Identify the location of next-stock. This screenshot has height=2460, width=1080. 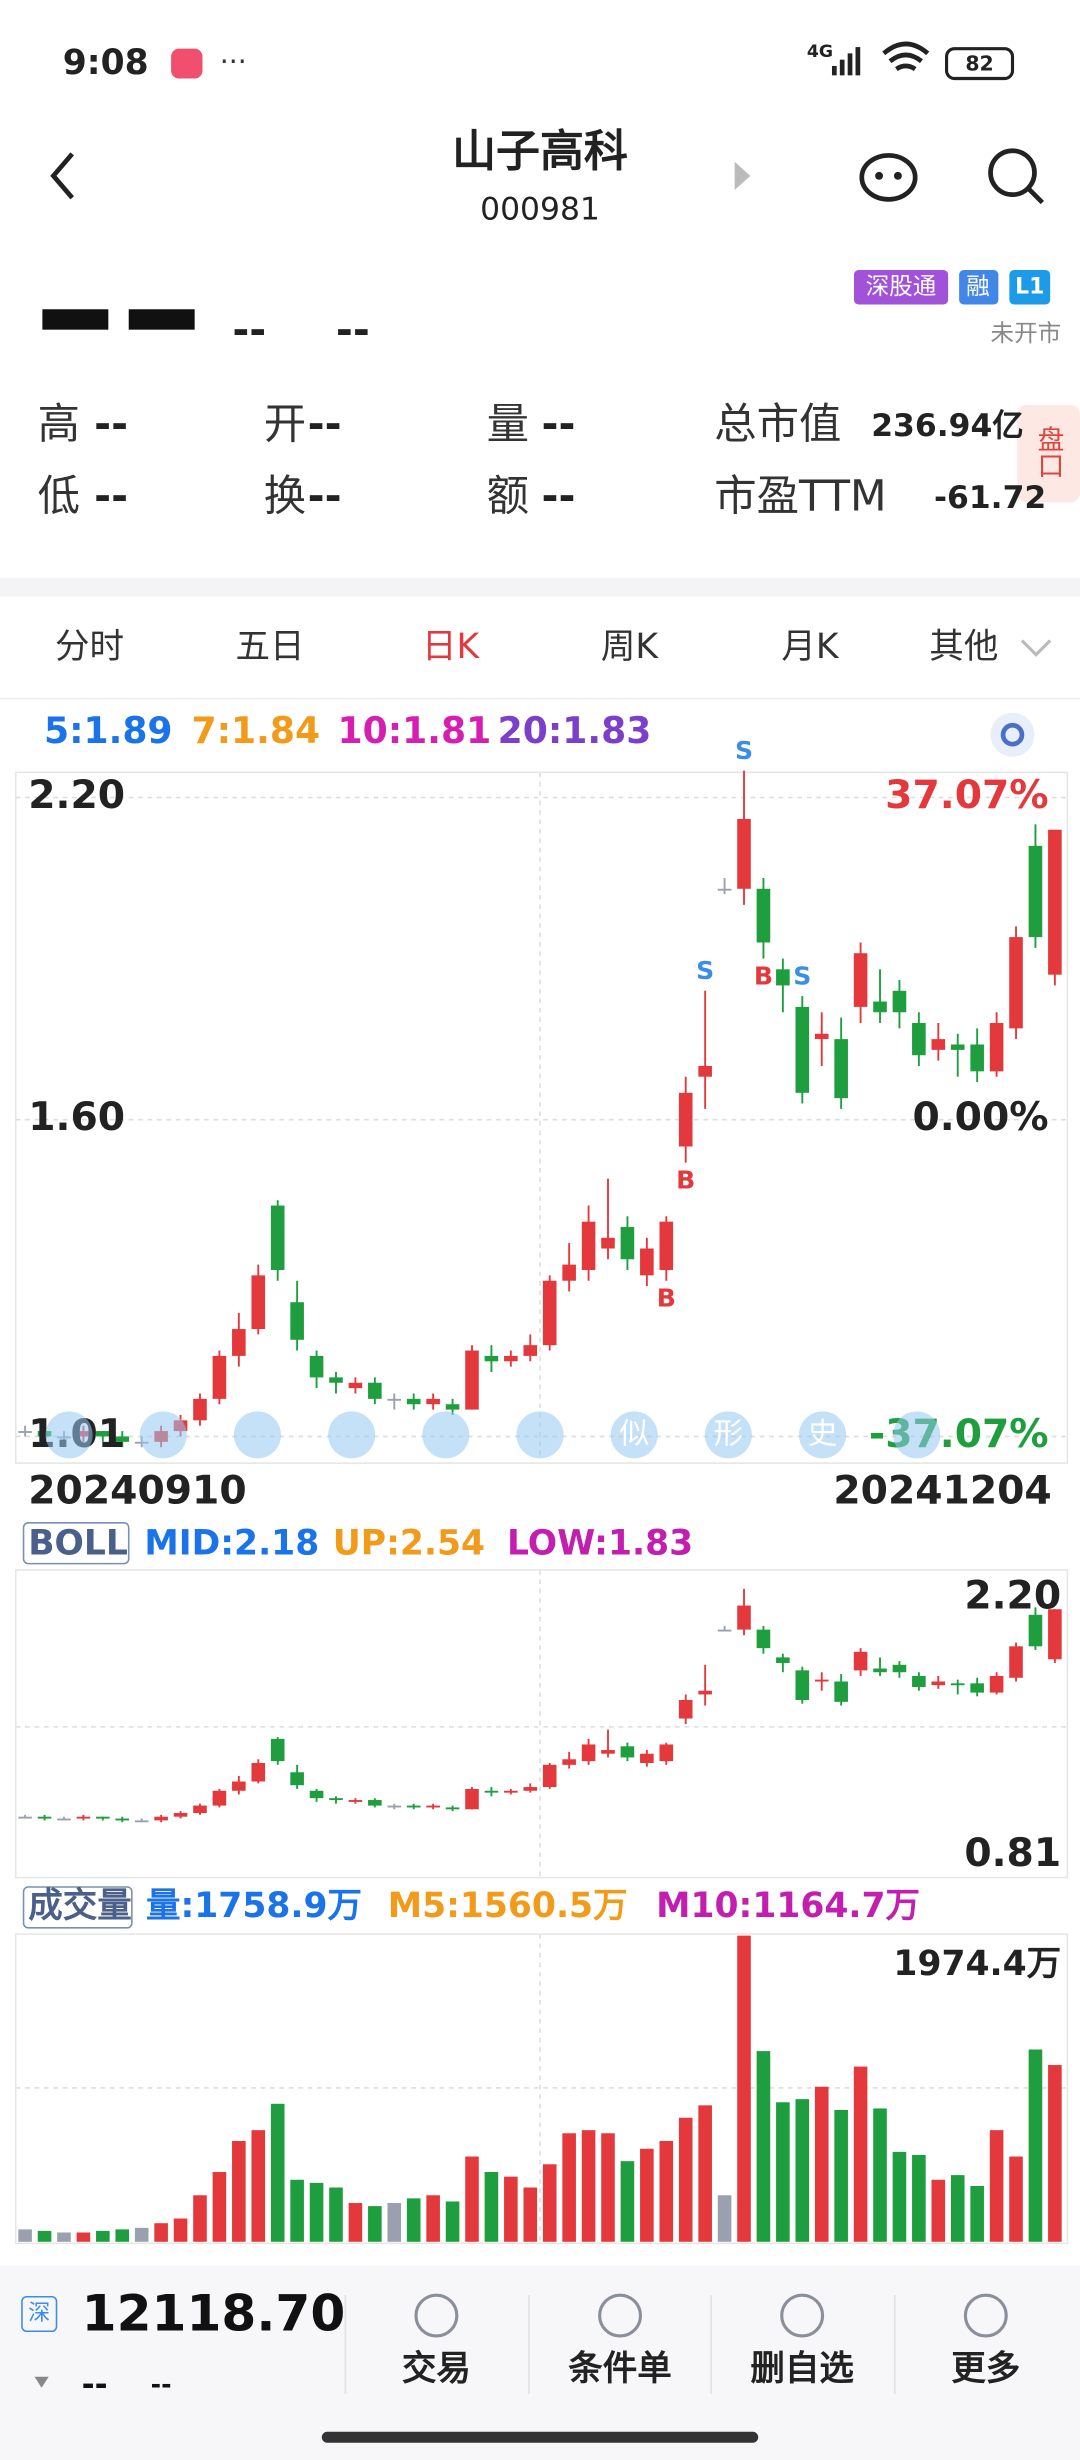
(742, 175).